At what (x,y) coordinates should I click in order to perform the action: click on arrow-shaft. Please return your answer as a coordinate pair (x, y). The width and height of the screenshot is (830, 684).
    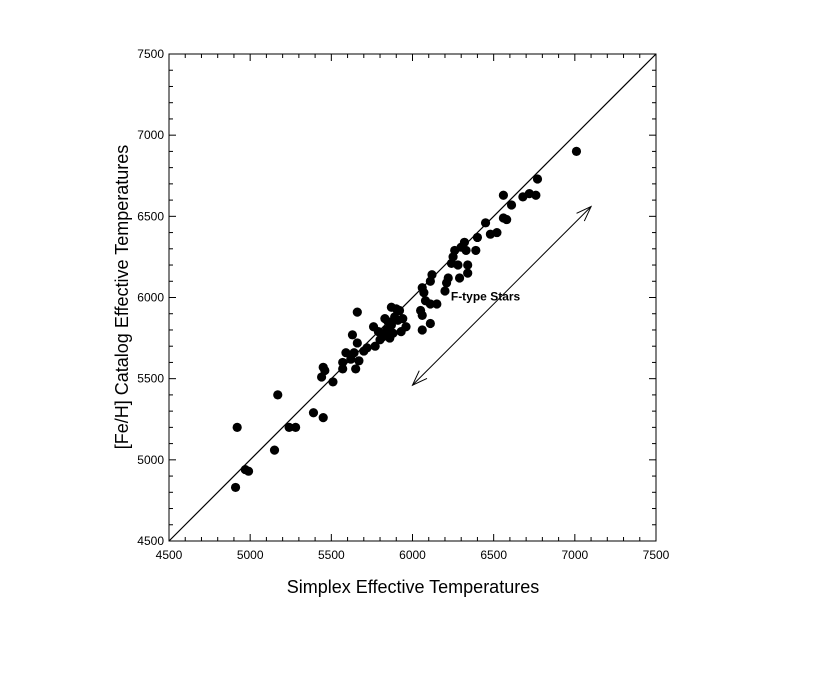
    Looking at the image, I should click on (502, 296).